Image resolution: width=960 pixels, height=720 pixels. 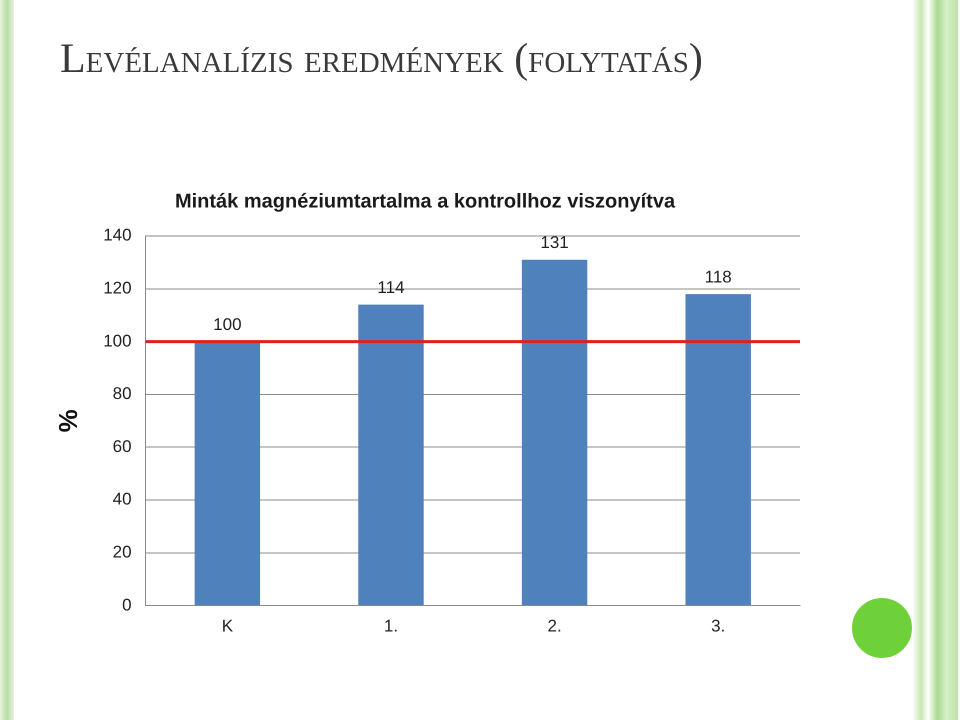 What do you see at coordinates (554, 626) in the screenshot?
I see `x-tick-label: 2.` at bounding box center [554, 626].